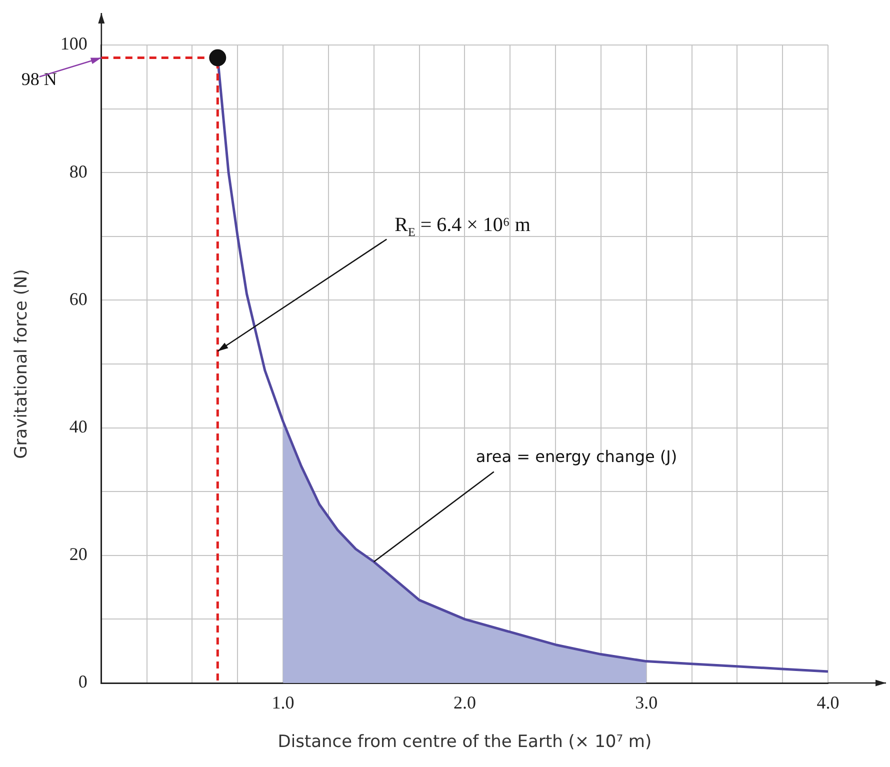 This screenshot has width=890, height=767. I want to click on y-tick-label: 80, so click(78, 171).